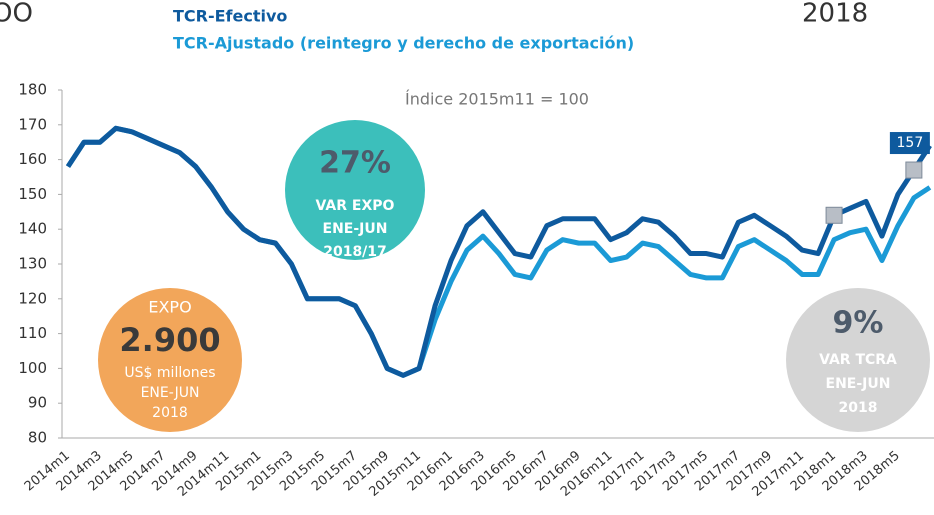  I want to click on legend-entry: TCR-Efectivo, so click(230, 16).